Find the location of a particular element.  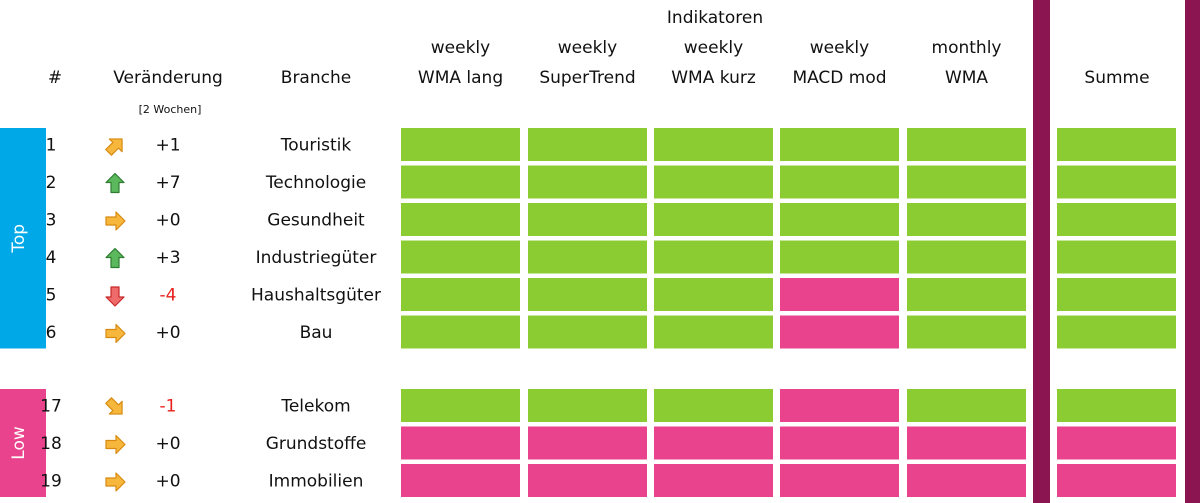

rank: 6 is located at coordinates (51, 333).